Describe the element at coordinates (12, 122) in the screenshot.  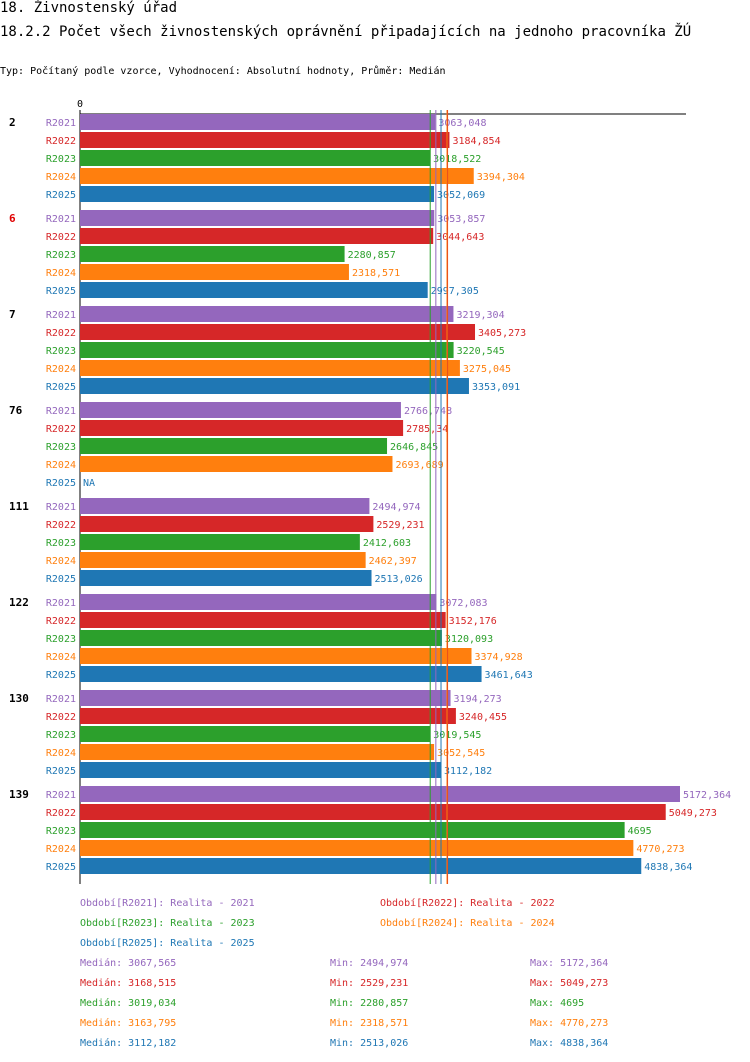
I see `category-label: 2` at that location.